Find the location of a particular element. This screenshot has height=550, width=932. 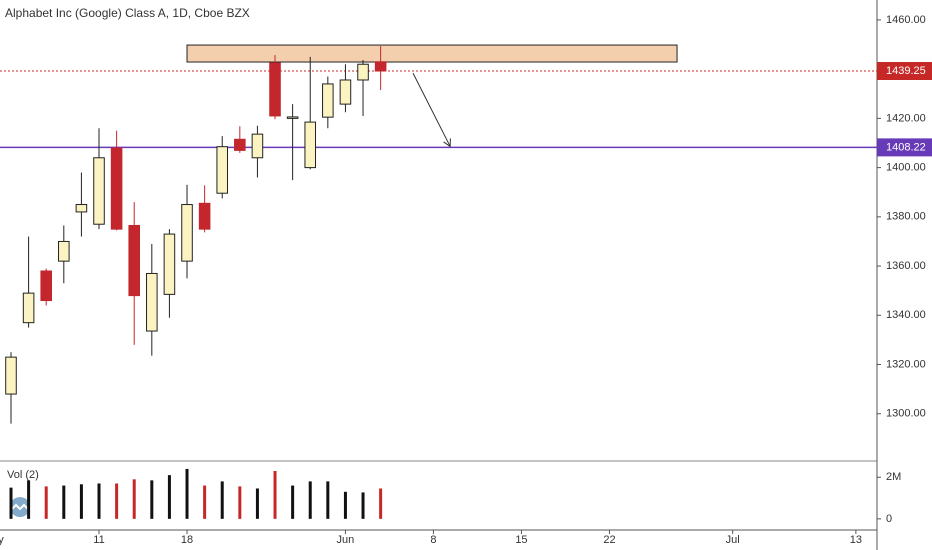

price-label: 1408.22 is located at coordinates (906, 147).